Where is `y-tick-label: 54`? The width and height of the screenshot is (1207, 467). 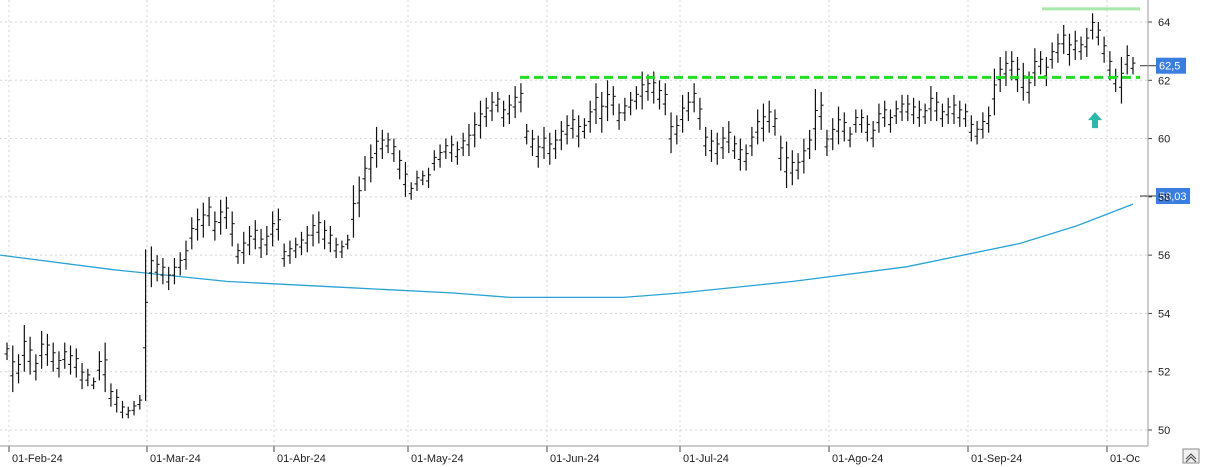
y-tick-label: 54 is located at coordinates (1164, 314).